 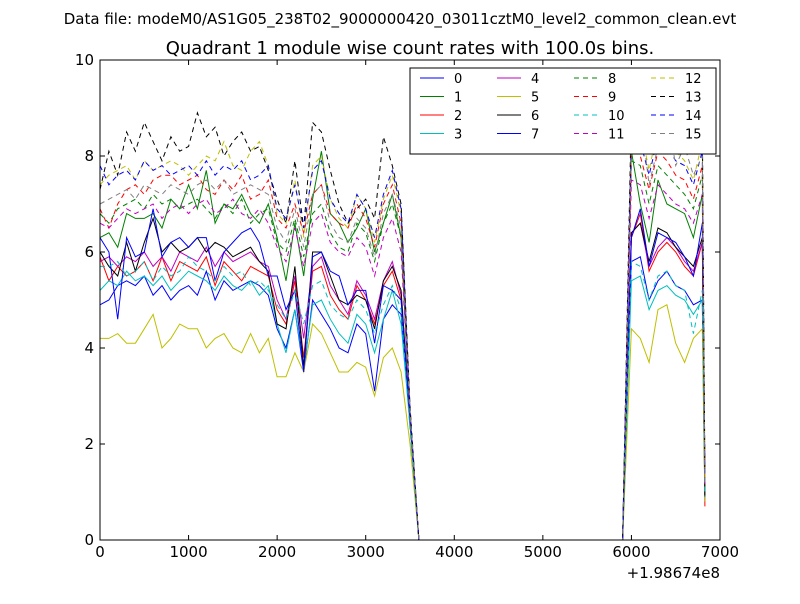 What do you see at coordinates (458, 135) in the screenshot?
I see `legend-label-3: 3` at bounding box center [458, 135].